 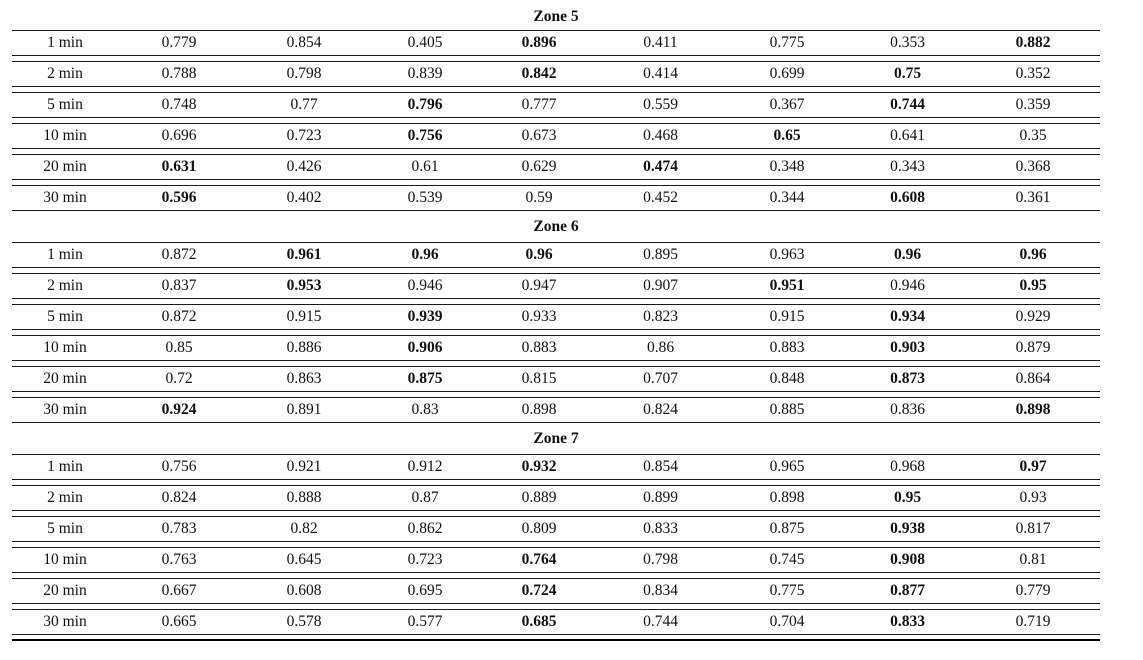 What do you see at coordinates (65, 73) in the screenshot?
I see `row-label: 2 min` at bounding box center [65, 73].